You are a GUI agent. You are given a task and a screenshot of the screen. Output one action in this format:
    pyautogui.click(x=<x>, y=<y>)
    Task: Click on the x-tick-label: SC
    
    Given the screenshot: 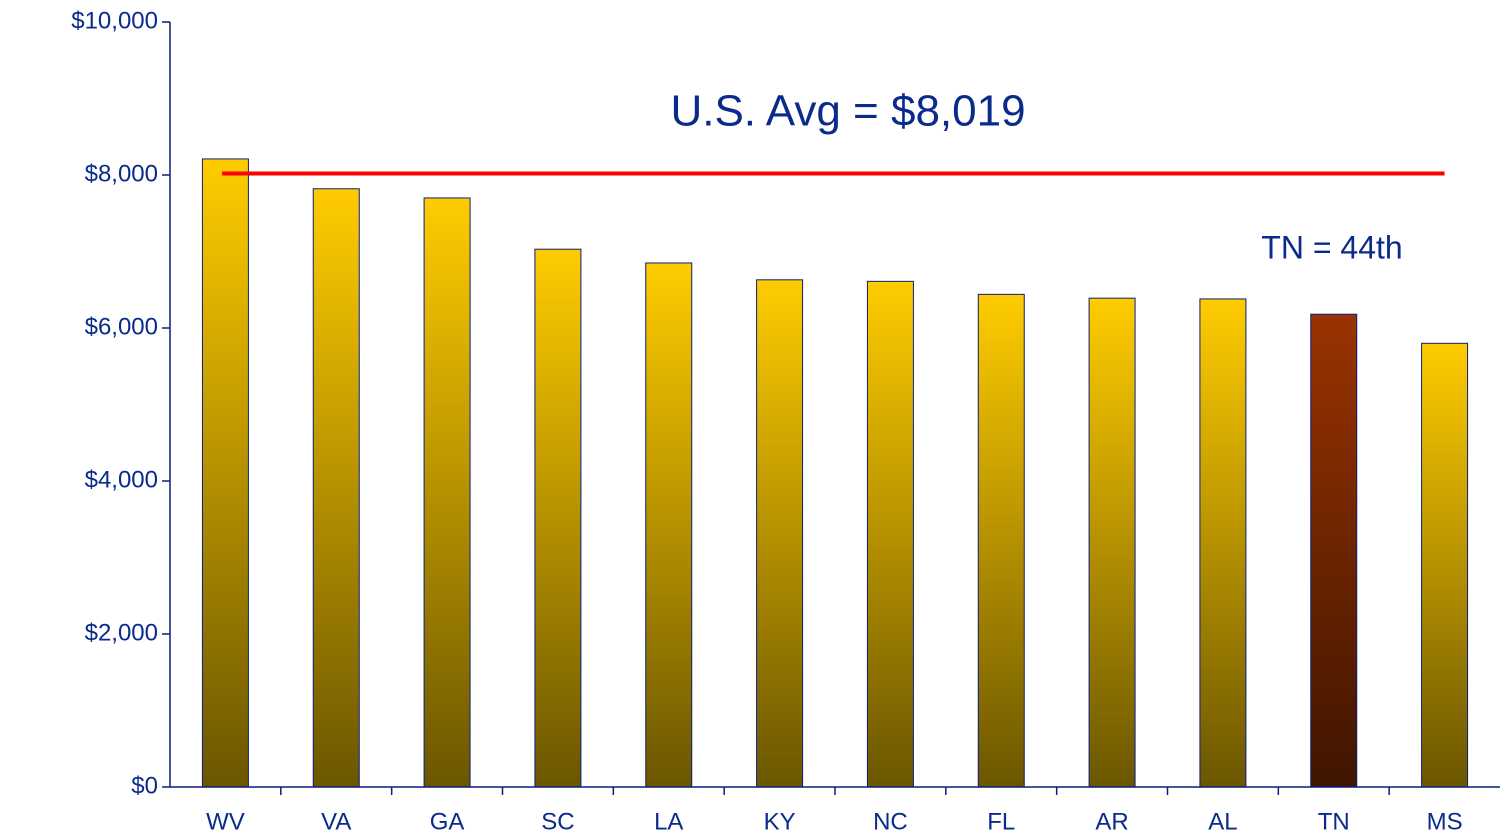 What is the action you would take?
    pyautogui.click(x=557, y=821)
    